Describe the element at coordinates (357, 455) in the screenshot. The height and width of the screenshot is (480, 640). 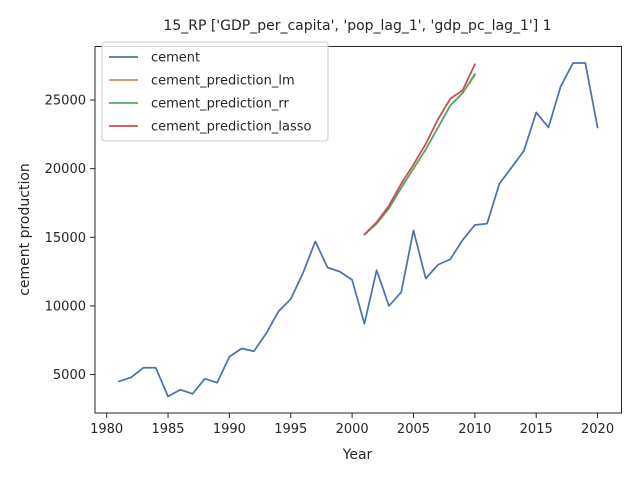
I see `x-axis-label: Year` at that location.